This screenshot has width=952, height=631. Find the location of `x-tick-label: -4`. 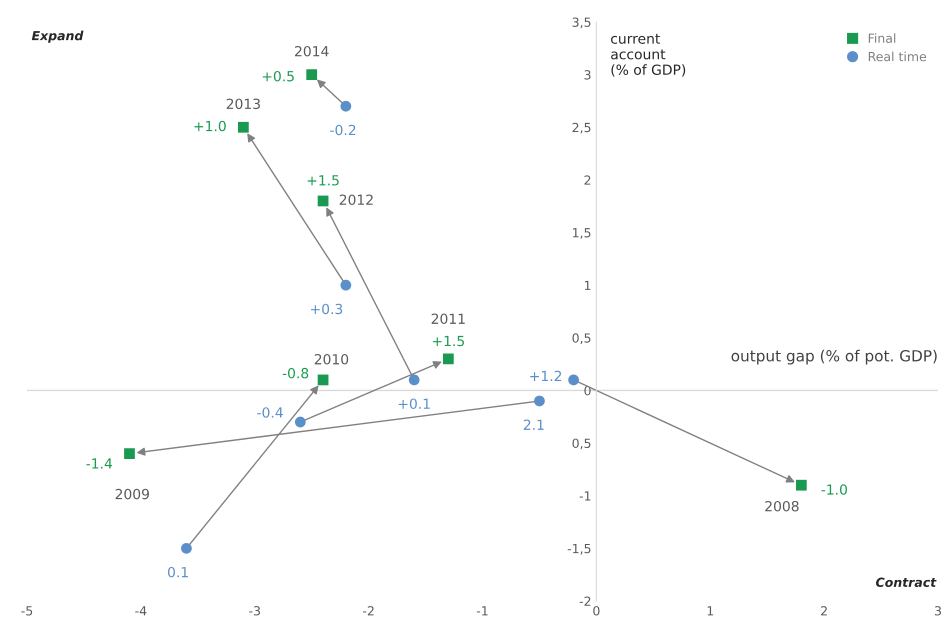

x-tick-label: -4 is located at coordinates (140, 611).